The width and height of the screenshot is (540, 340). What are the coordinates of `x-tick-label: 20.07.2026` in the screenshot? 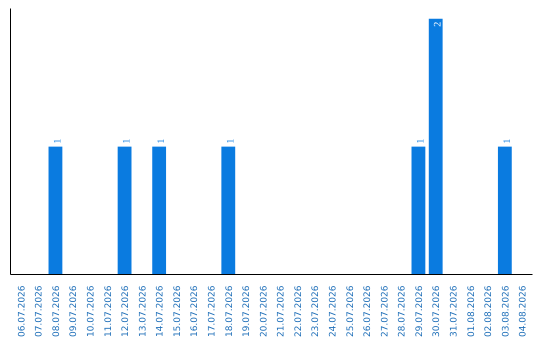 It's located at (264, 311).